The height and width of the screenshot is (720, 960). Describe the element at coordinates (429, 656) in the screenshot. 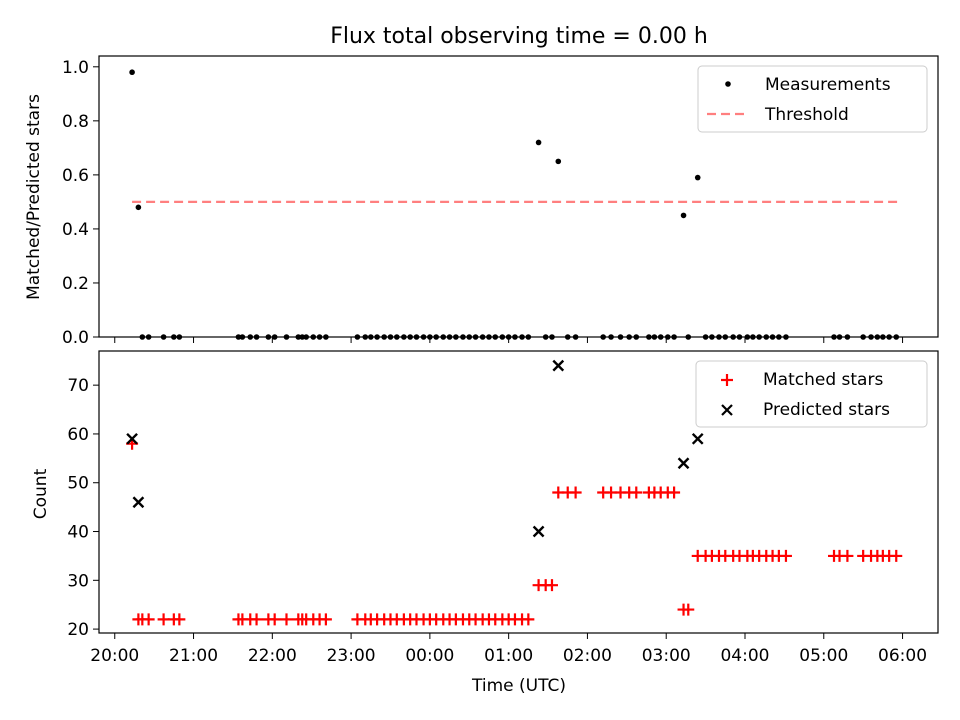

I see `count-x-tick-label: 00:00` at that location.